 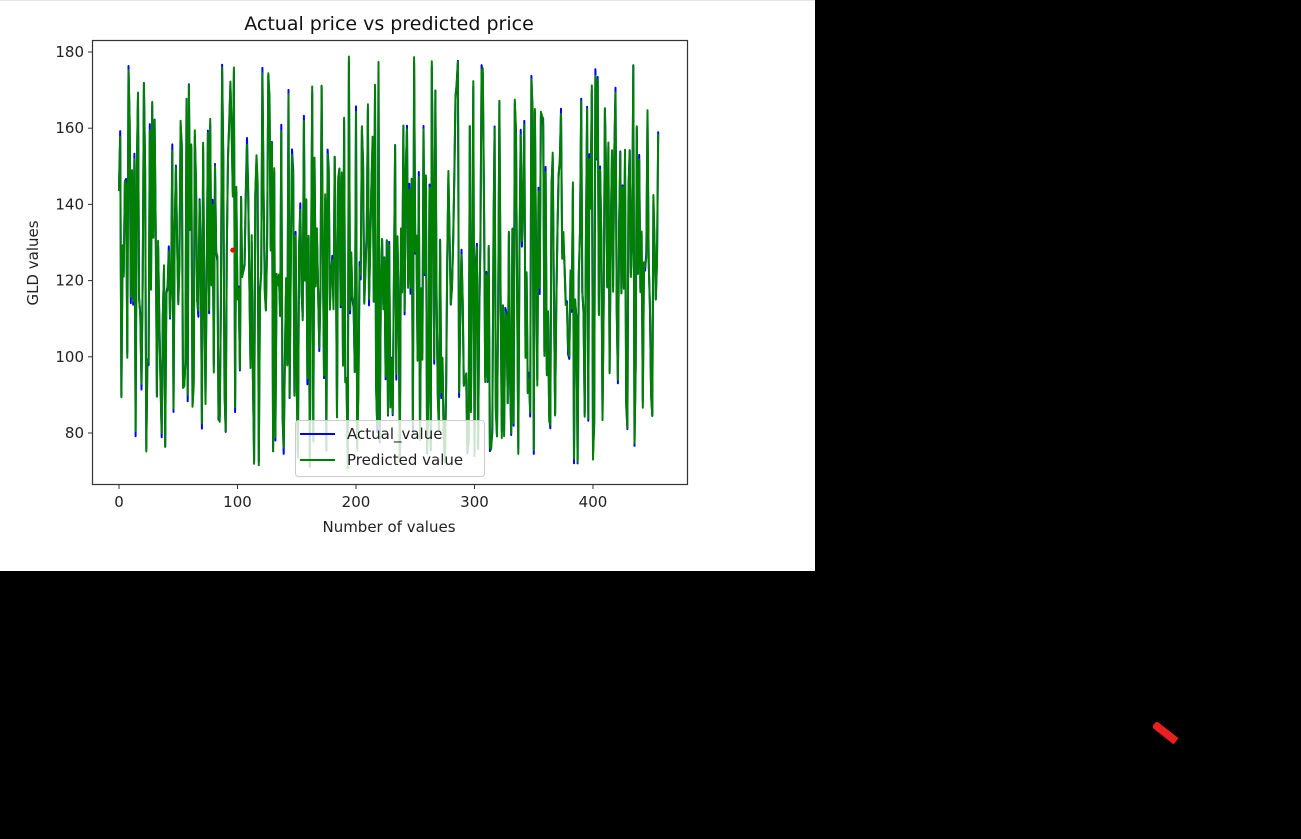 I want to click on x-tick-label: 300, so click(x=474, y=502).